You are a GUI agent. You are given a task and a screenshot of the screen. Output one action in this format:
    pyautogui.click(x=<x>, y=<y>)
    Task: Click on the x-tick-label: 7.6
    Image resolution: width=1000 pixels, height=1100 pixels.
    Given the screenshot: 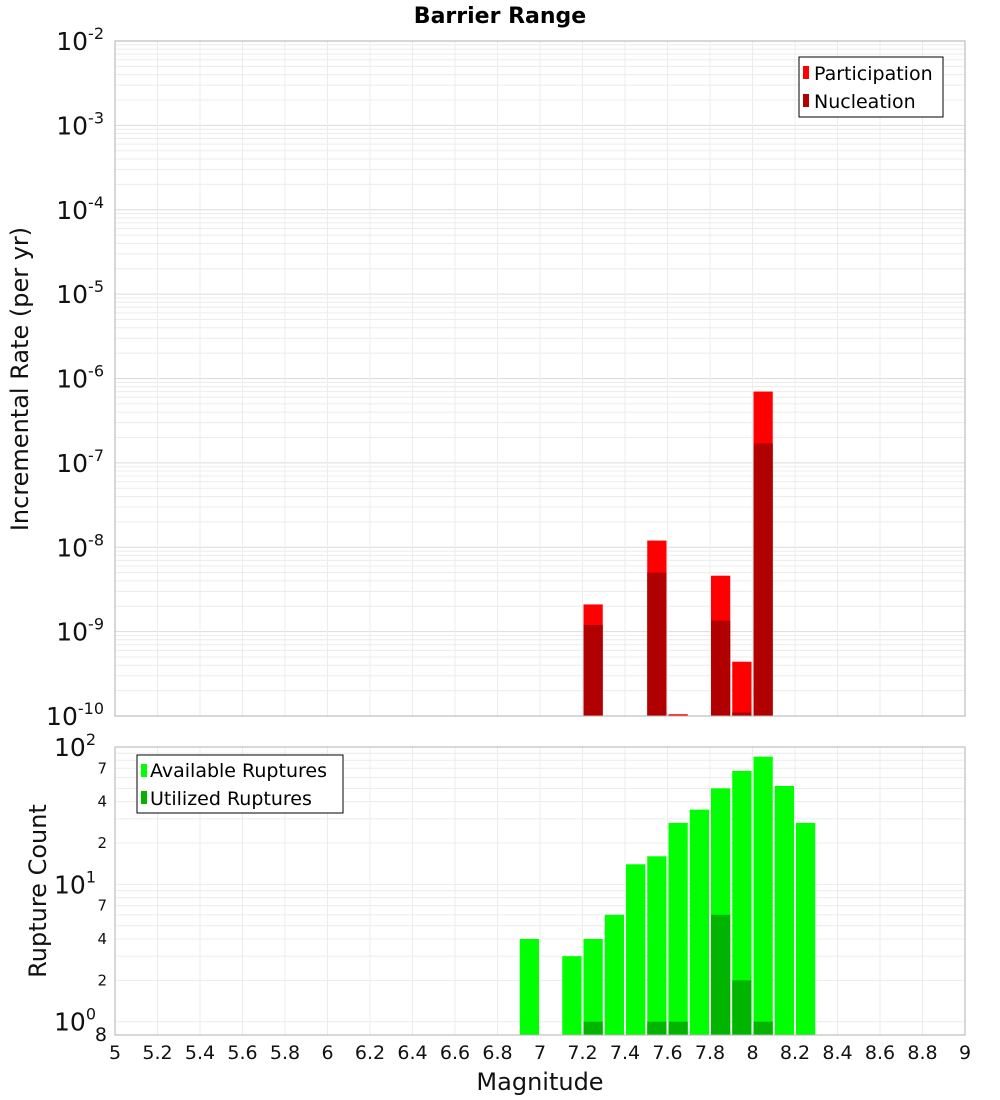 What is the action you would take?
    pyautogui.click(x=667, y=1053)
    